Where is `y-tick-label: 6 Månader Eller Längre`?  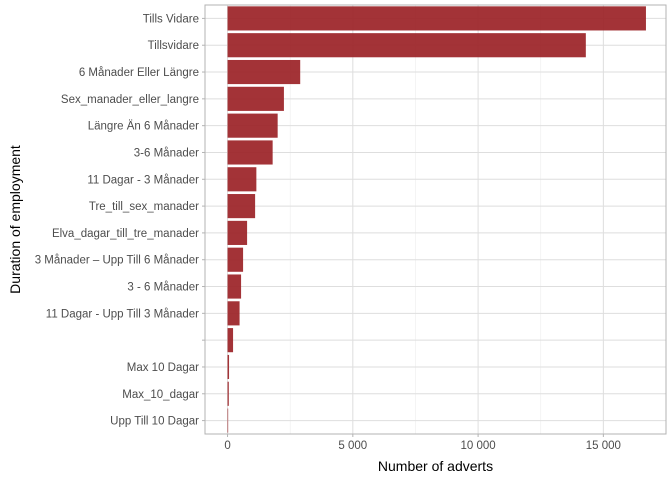
y-tick-label: 6 Månader Eller Längre is located at coordinates (139, 73).